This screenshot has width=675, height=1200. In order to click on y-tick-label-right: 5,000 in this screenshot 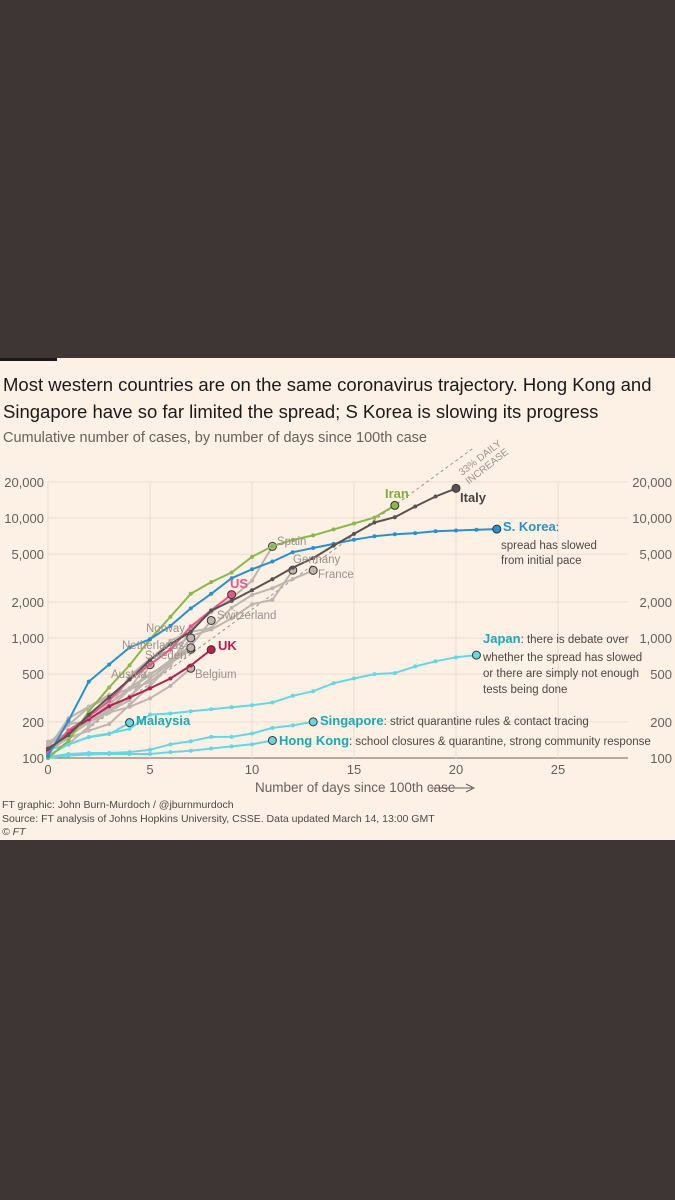, I will do `click(655, 554)`.